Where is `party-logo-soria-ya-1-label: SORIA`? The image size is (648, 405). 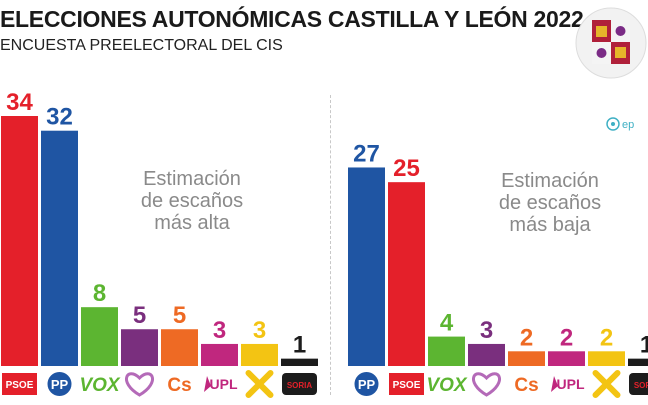 party-logo-soria-ya-1-label: SORIA is located at coordinates (641, 385).